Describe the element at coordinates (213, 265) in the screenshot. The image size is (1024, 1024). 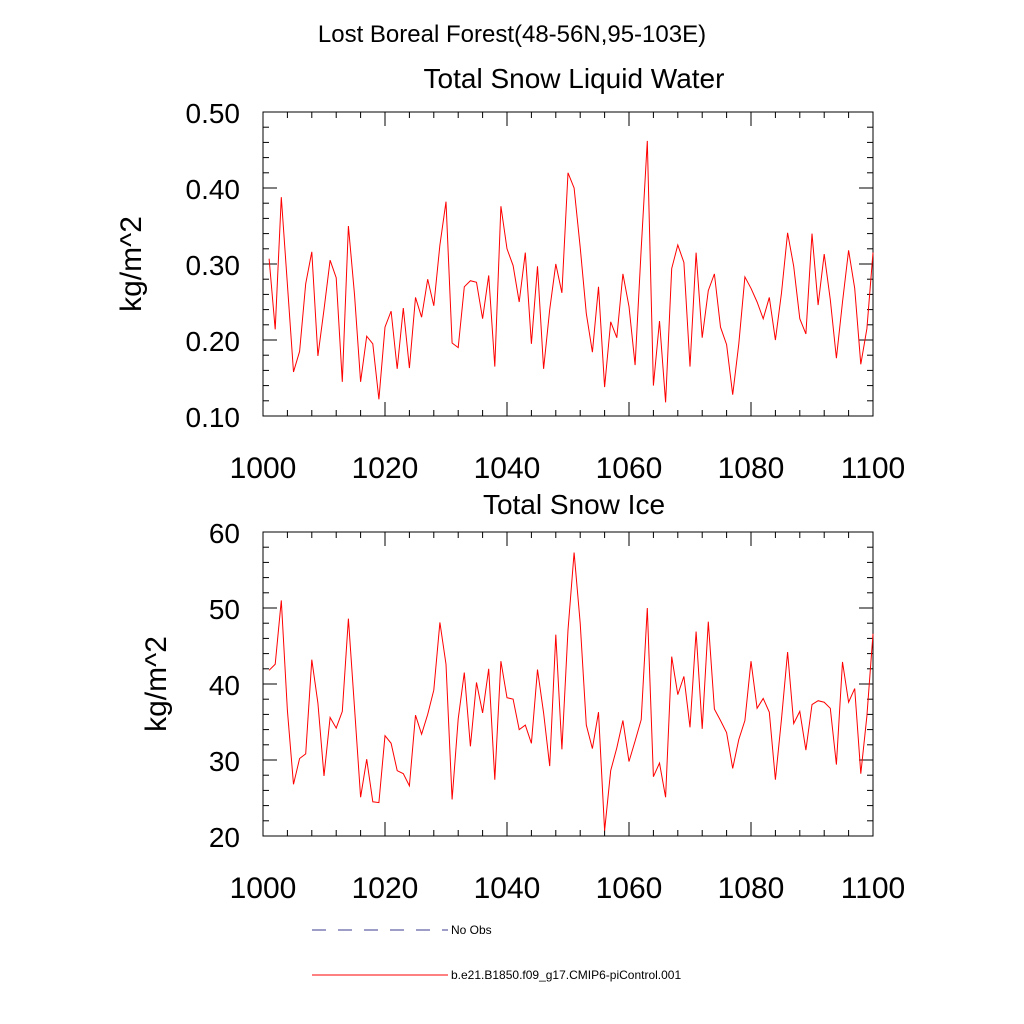
I see `y-tick-label: 0.30` at that location.